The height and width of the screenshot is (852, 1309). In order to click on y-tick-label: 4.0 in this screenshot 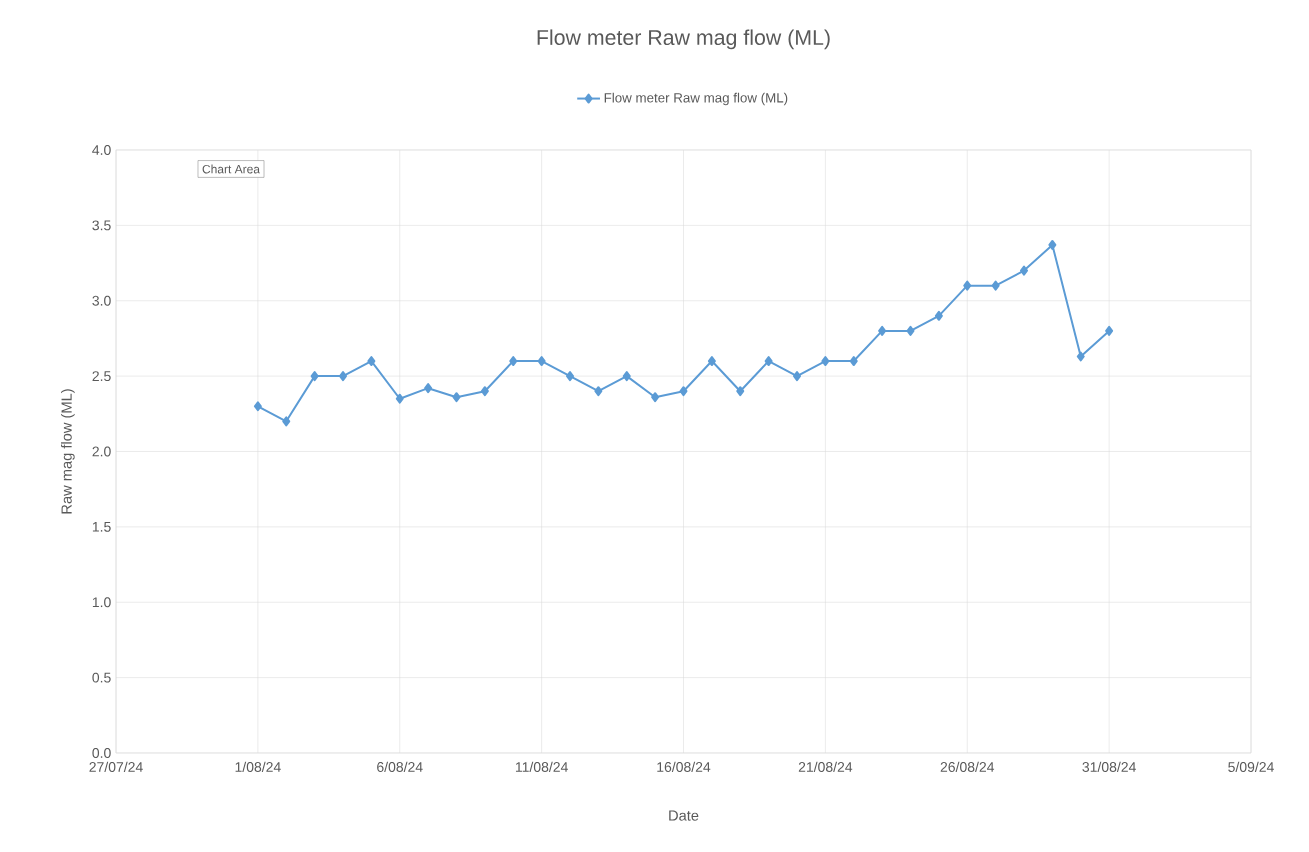, I will do `click(101, 150)`.